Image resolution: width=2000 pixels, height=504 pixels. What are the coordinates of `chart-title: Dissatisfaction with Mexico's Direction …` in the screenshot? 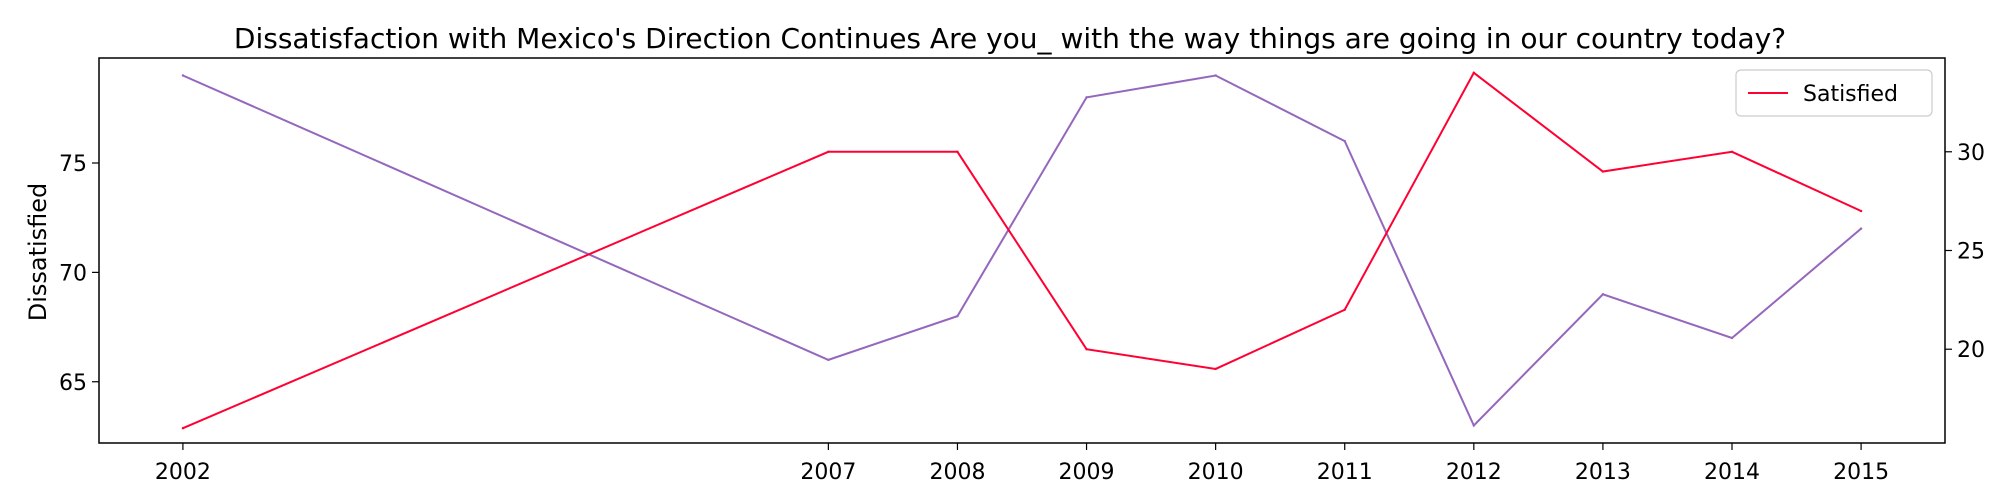 It's located at (1010, 38).